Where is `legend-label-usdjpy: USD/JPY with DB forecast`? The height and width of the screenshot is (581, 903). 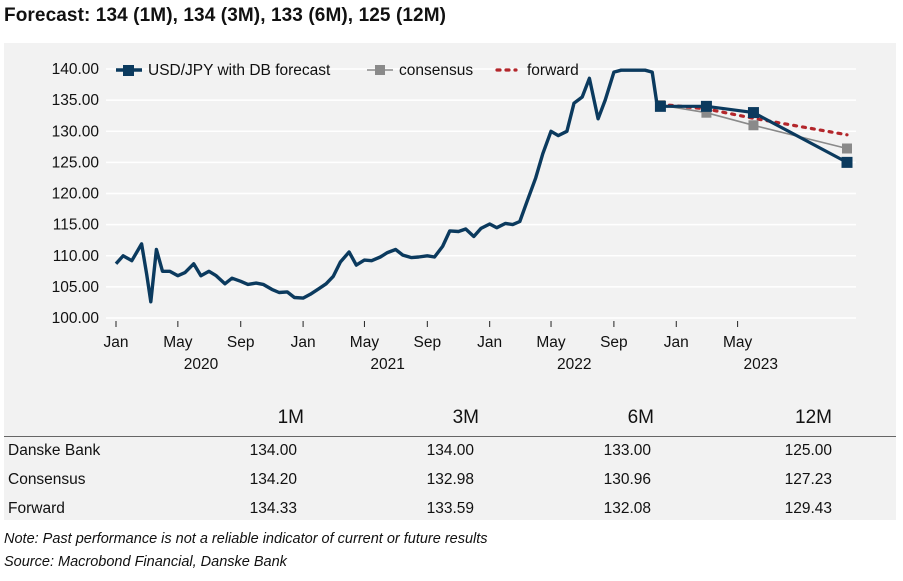 legend-label-usdjpy: USD/JPY with DB forecast is located at coordinates (239, 70).